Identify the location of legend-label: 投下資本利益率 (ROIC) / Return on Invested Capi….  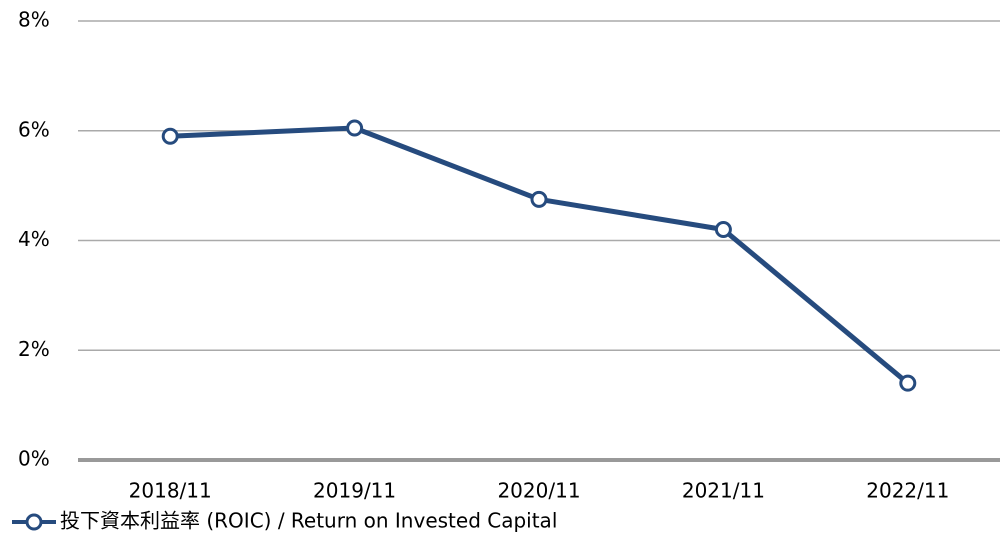
(308, 521).